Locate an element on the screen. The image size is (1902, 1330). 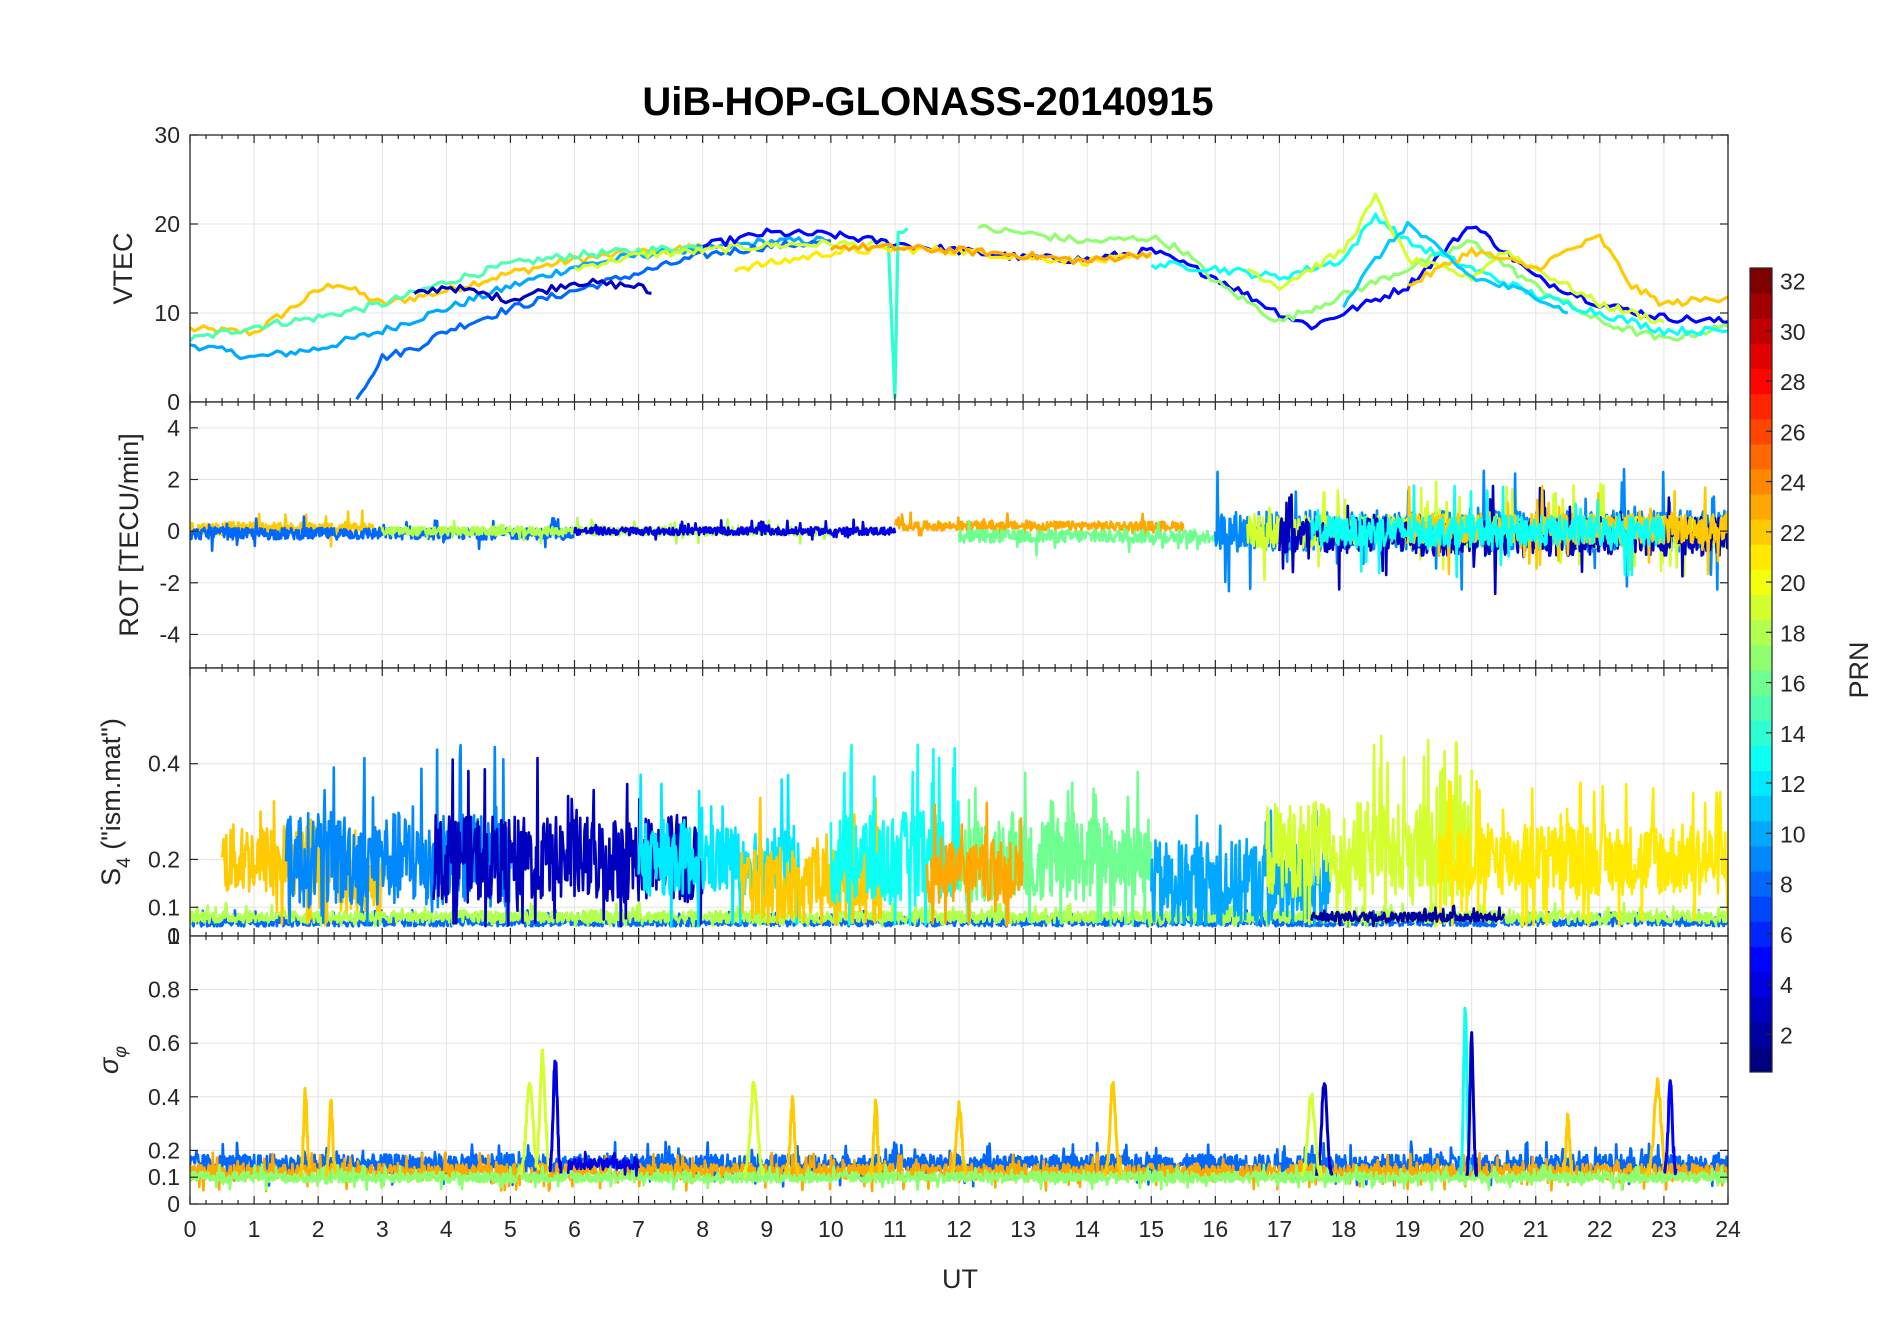
y-tick-label: -4 is located at coordinates (170, 634).